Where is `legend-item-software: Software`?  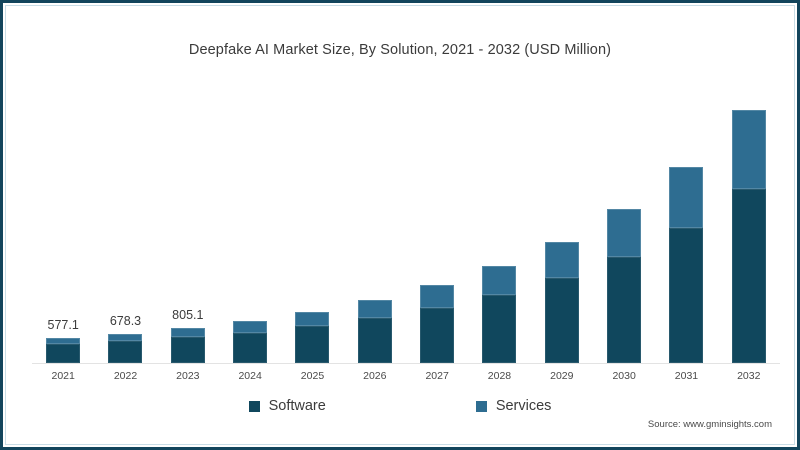 legend-item-software: Software is located at coordinates (287, 406).